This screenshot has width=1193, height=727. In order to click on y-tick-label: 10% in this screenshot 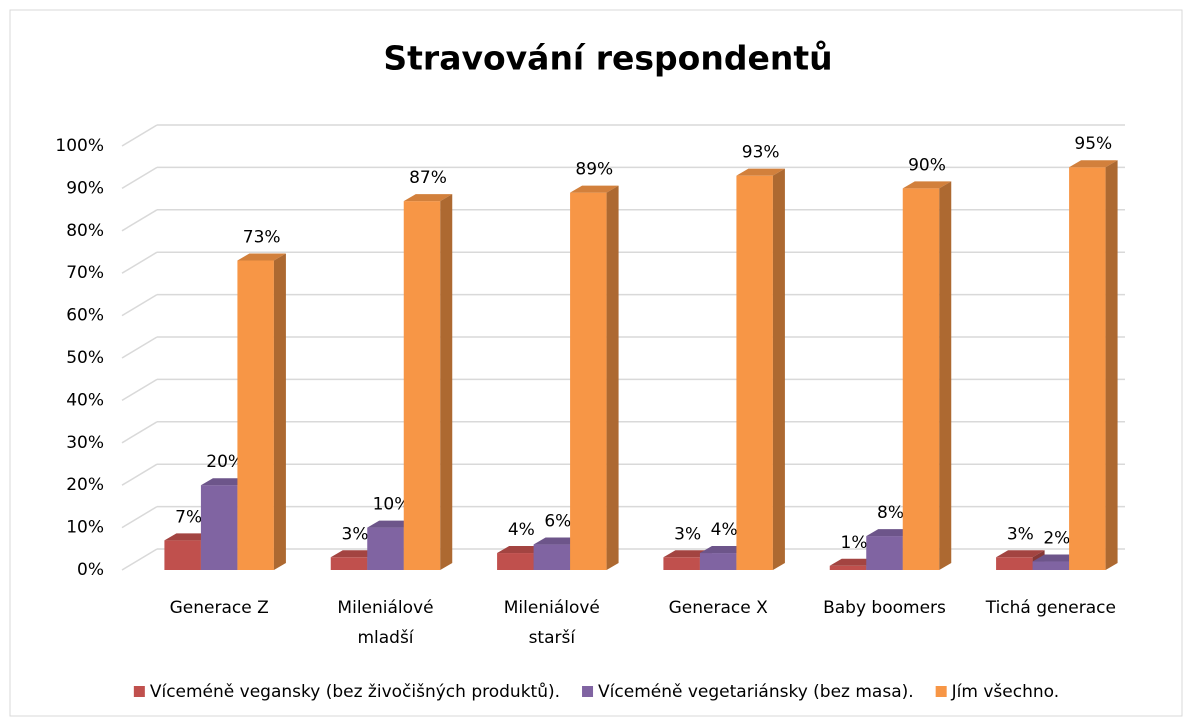, I will do `click(85, 528)`.